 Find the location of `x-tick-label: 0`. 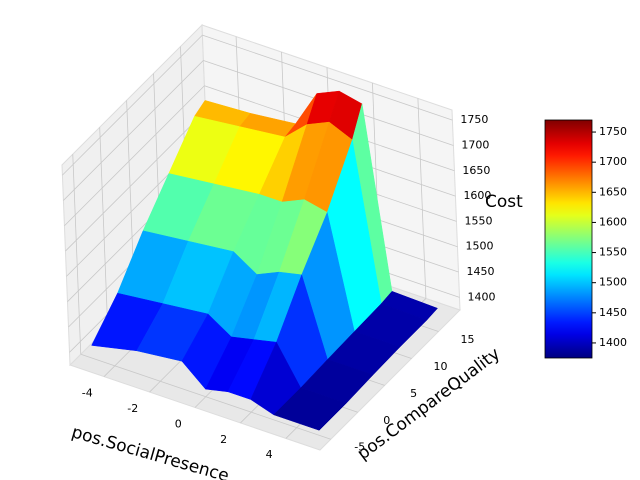

x-tick-label: 0 is located at coordinates (178, 423).